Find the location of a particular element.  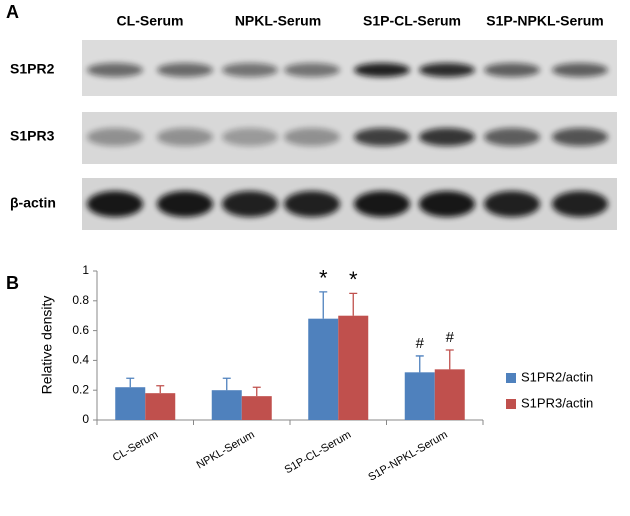

lane-label: CL-Serum is located at coordinates (150, 21).